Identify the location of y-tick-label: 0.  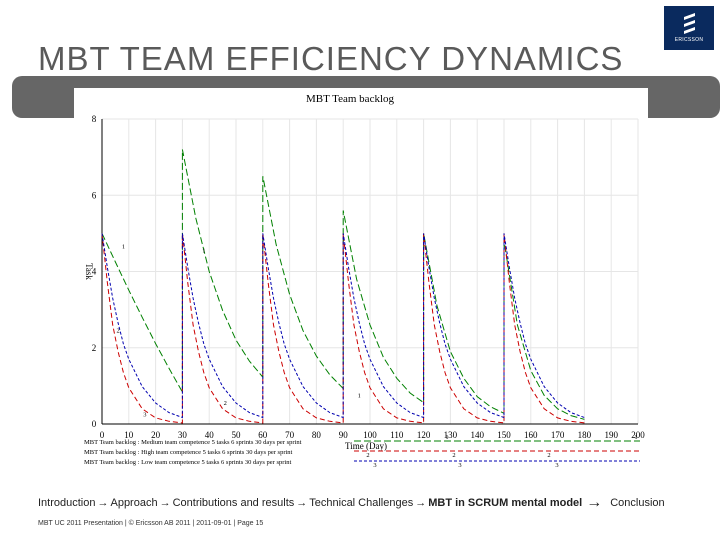
(94, 424).